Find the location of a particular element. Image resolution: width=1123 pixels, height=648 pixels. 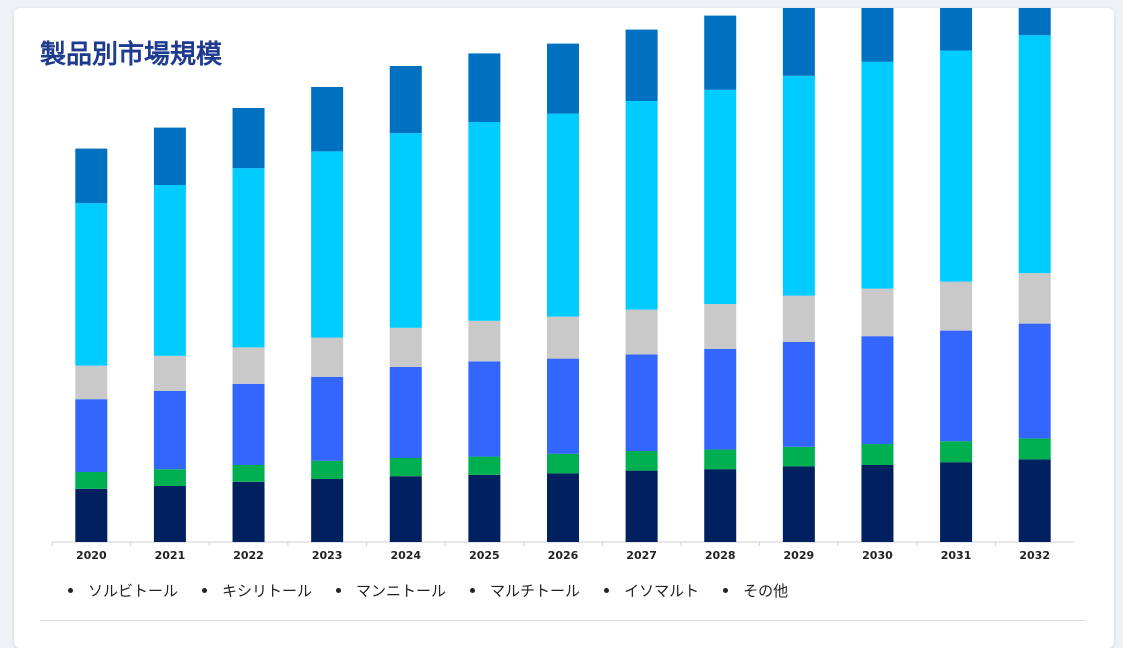

x-tick-label: 2021 is located at coordinates (170, 555).